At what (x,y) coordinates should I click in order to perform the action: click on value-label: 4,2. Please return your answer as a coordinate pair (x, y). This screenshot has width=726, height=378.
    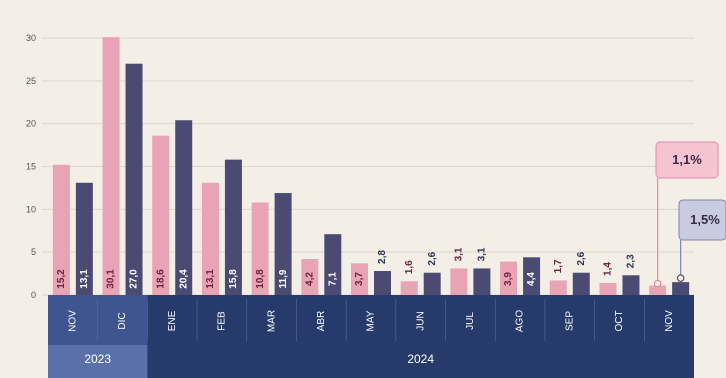
    Looking at the image, I should click on (309, 279).